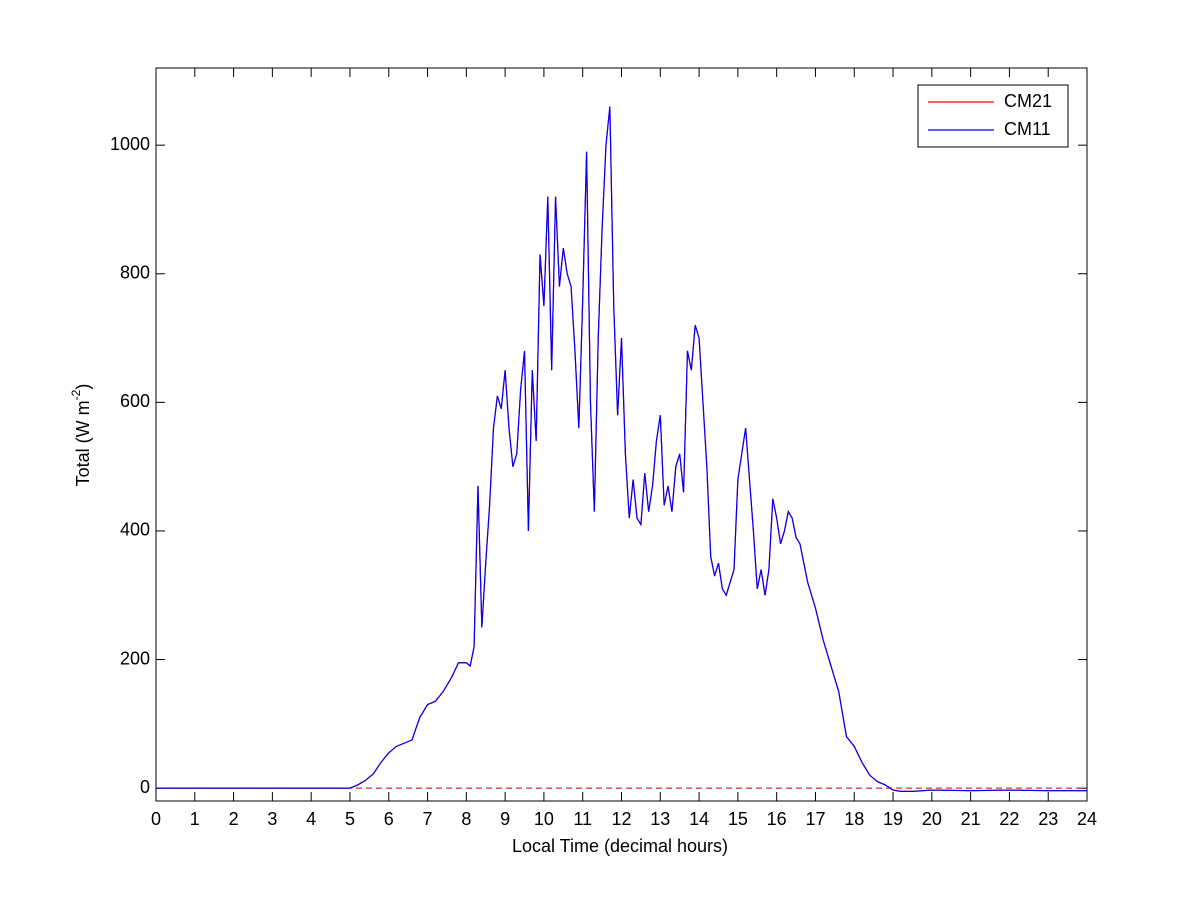 The height and width of the screenshot is (900, 1201). What do you see at coordinates (428, 819) in the screenshot?
I see `x-tick-label: 7` at bounding box center [428, 819].